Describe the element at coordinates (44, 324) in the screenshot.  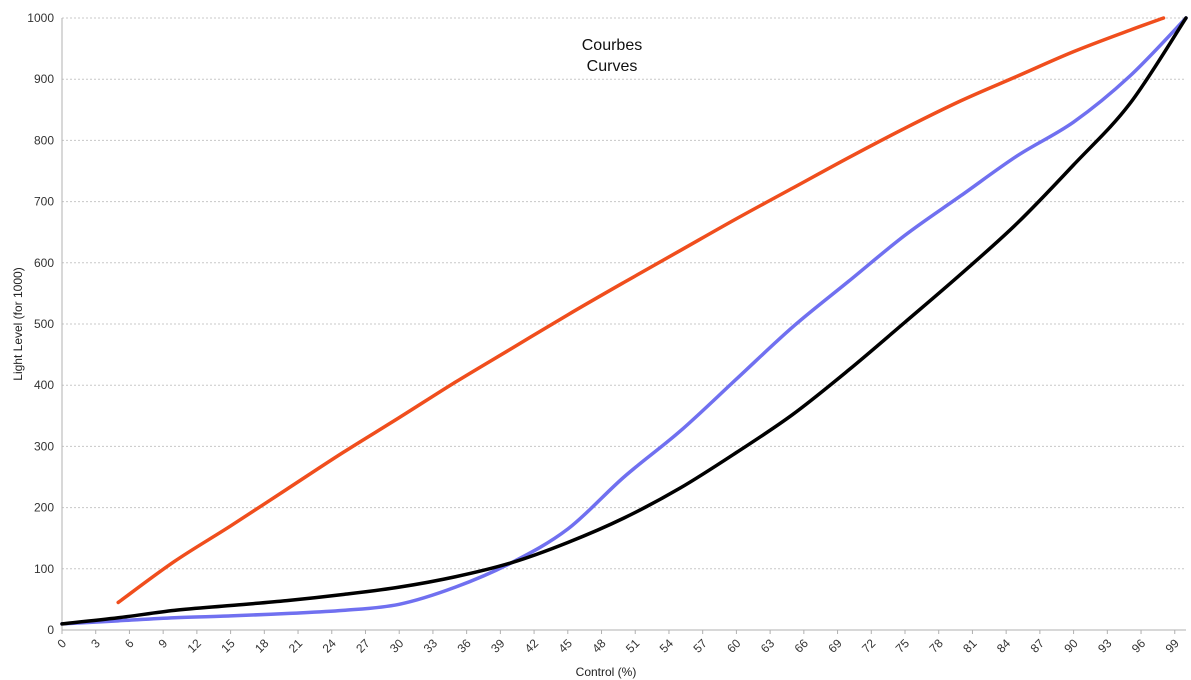
I see `y-tick-label: 500` at that location.